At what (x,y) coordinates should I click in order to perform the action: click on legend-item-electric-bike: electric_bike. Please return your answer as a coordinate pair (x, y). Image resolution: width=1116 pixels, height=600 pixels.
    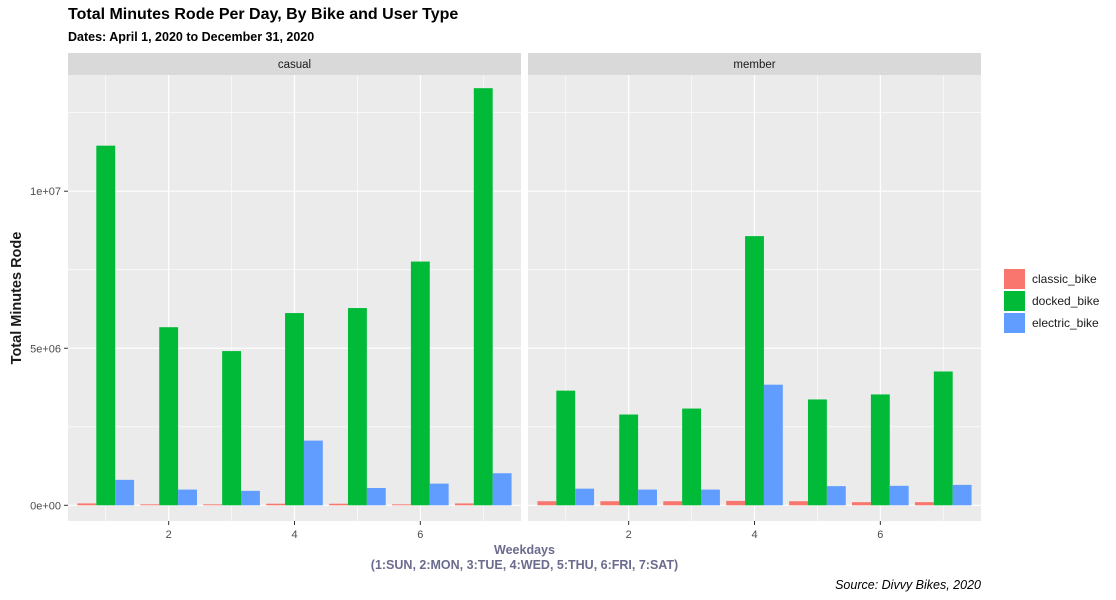
    Looking at the image, I should click on (1051, 323).